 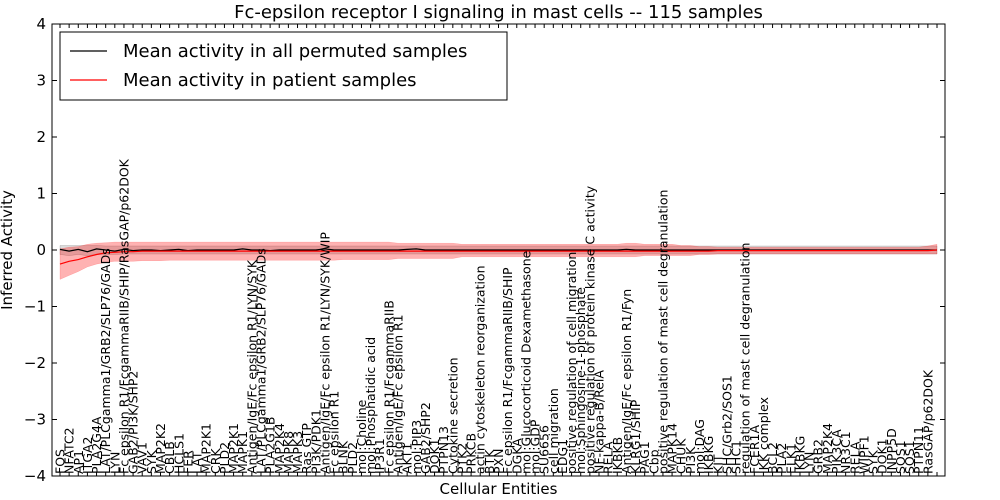 I want to click on category-label: DGKA, so click(x=516, y=456).